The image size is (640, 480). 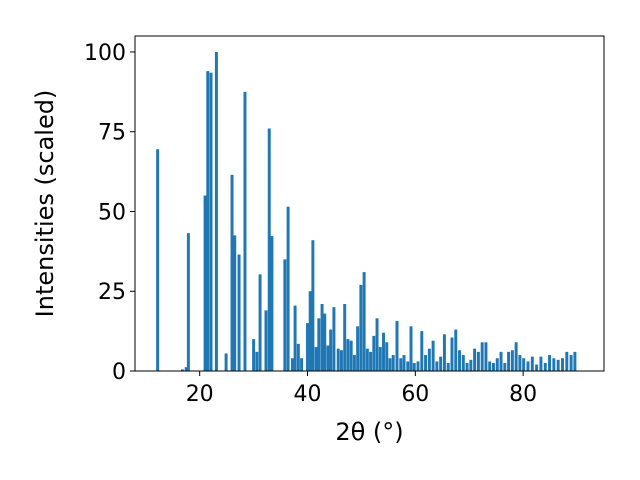 I want to click on x-axis-label: 2θ (°), so click(x=369, y=432).